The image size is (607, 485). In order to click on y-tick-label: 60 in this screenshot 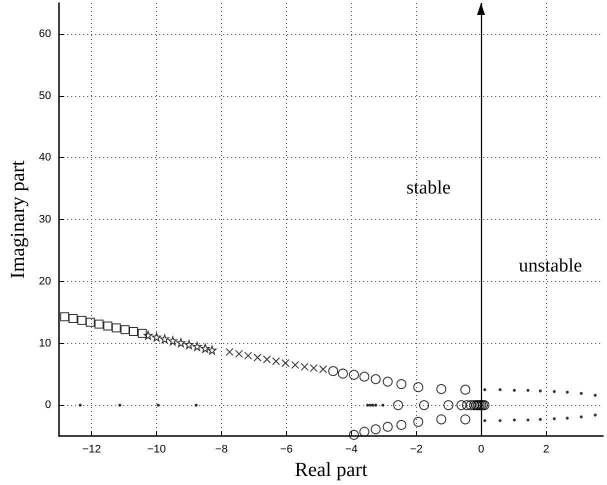, I will do `click(45, 34)`.